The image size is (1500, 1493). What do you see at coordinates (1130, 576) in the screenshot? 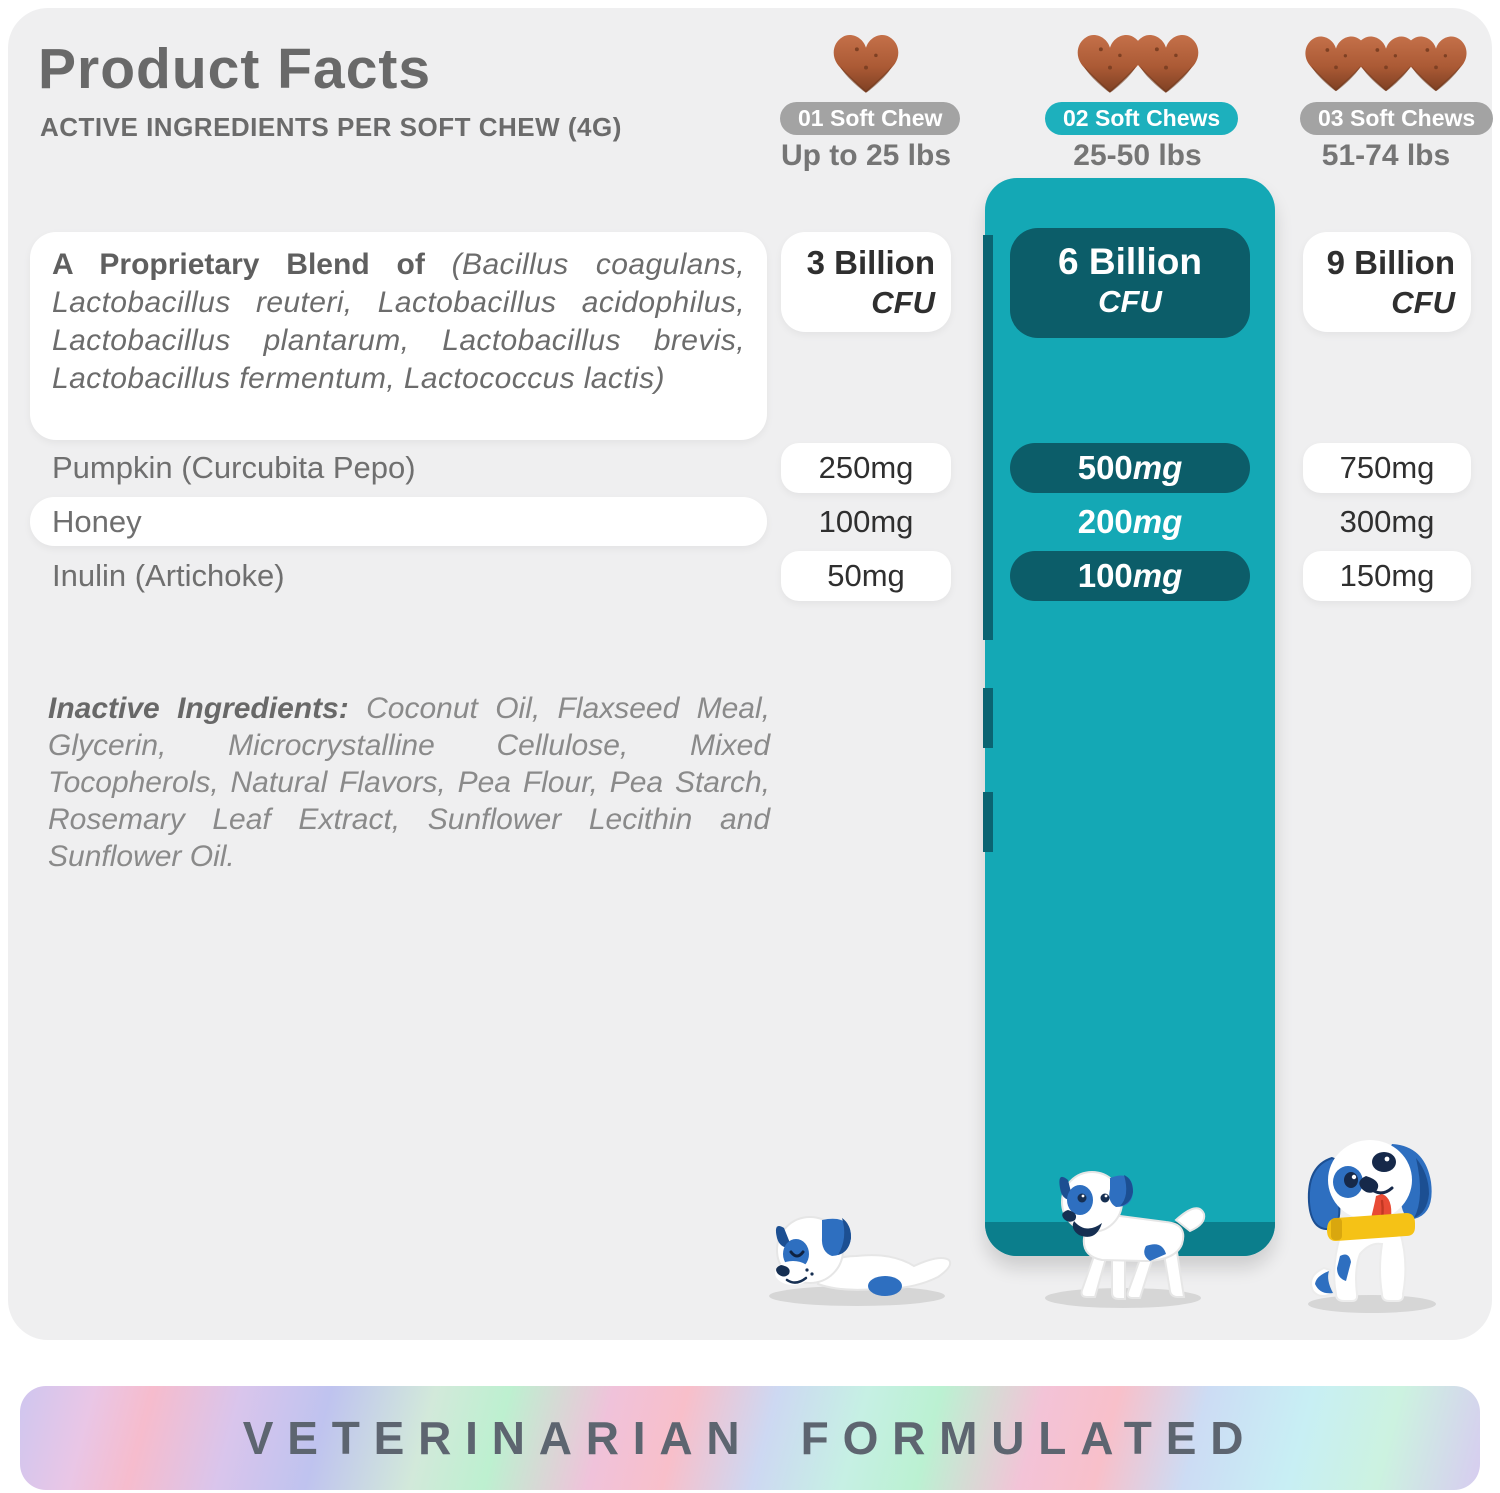
I see `inulin-value-dose2-highlighted: 100 mg` at bounding box center [1130, 576].